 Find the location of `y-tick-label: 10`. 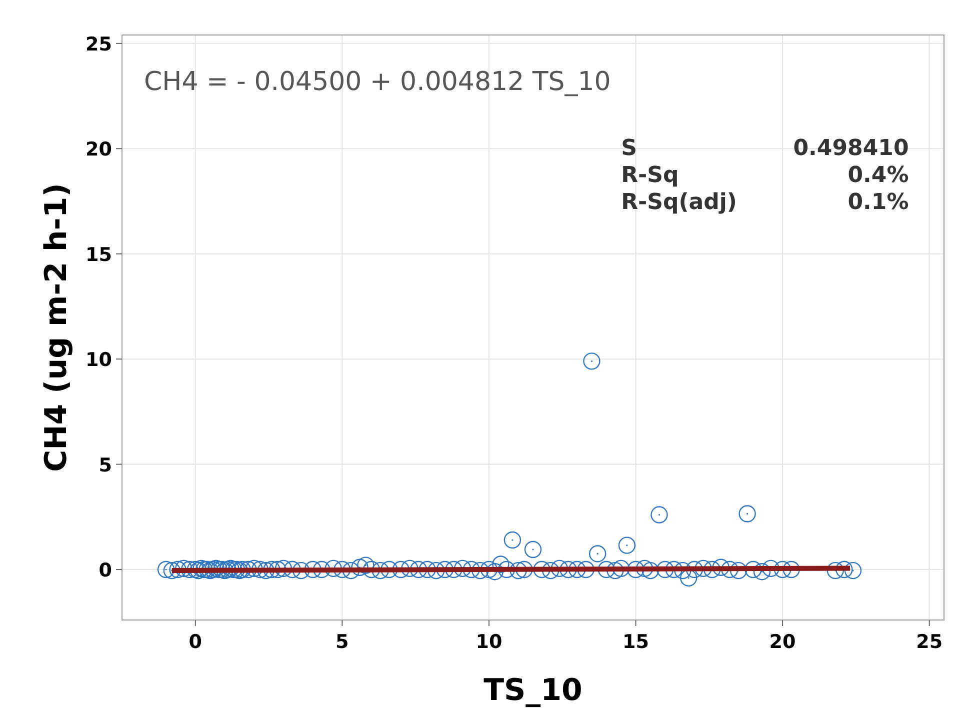

y-tick-label: 10 is located at coordinates (99, 360).